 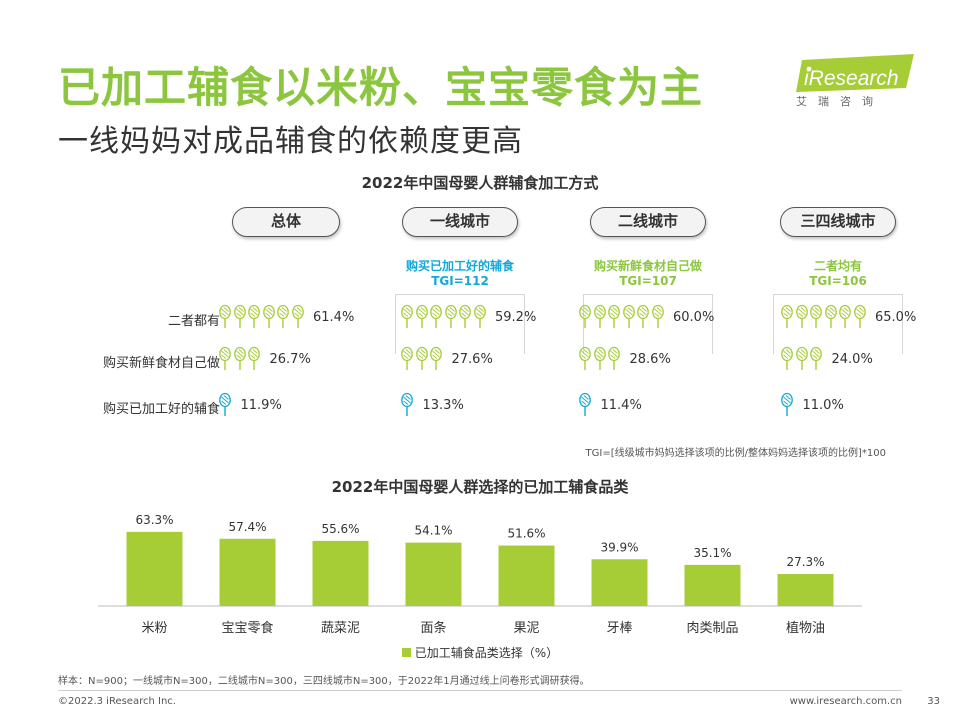 I want to click on copyright: ©2022.3 iResearch Inc., so click(x=117, y=701).